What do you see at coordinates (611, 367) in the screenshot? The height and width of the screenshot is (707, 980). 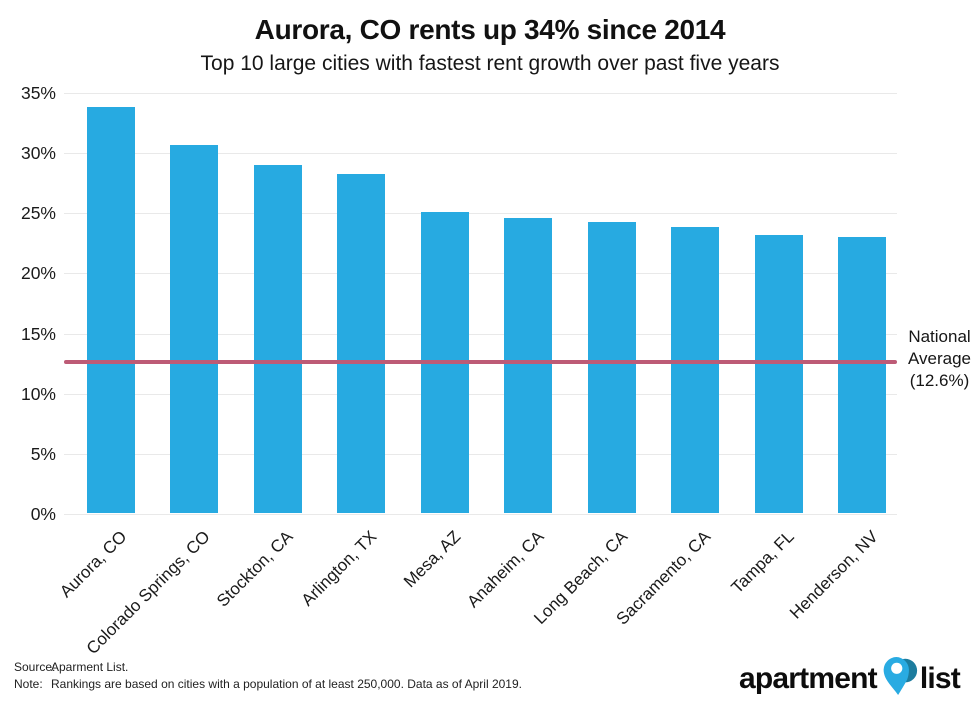 I see `bar-long-beach-ca` at bounding box center [611, 367].